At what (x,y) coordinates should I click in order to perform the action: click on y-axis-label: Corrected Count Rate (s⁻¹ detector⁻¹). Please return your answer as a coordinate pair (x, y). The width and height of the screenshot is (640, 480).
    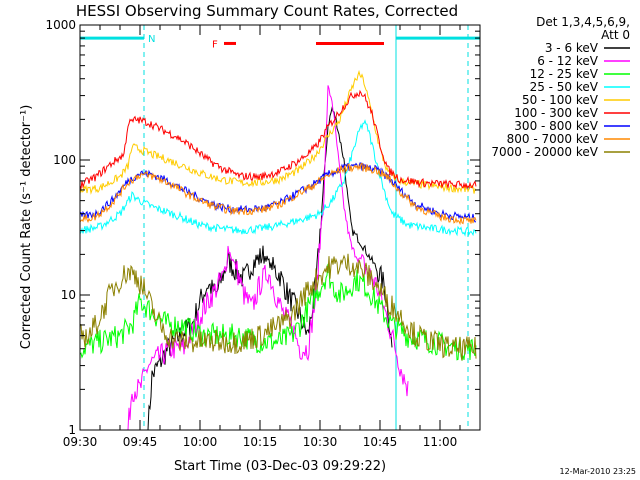
    Looking at the image, I should click on (26, 227).